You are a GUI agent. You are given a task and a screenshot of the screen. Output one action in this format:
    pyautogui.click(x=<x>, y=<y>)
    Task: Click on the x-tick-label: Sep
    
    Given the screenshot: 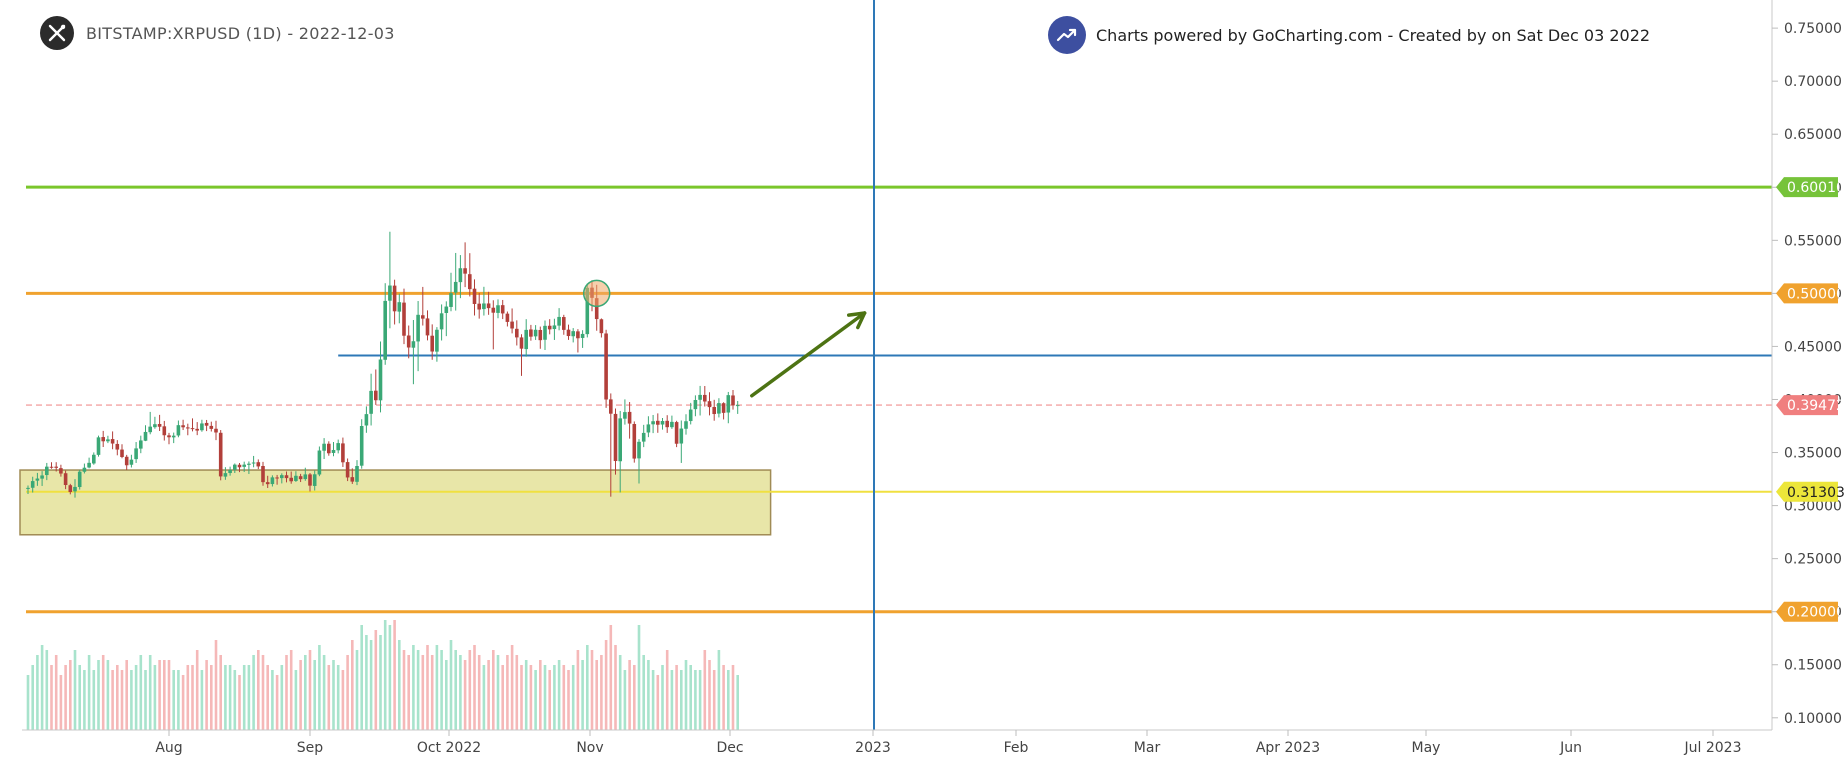 What is the action you would take?
    pyautogui.click(x=310, y=748)
    